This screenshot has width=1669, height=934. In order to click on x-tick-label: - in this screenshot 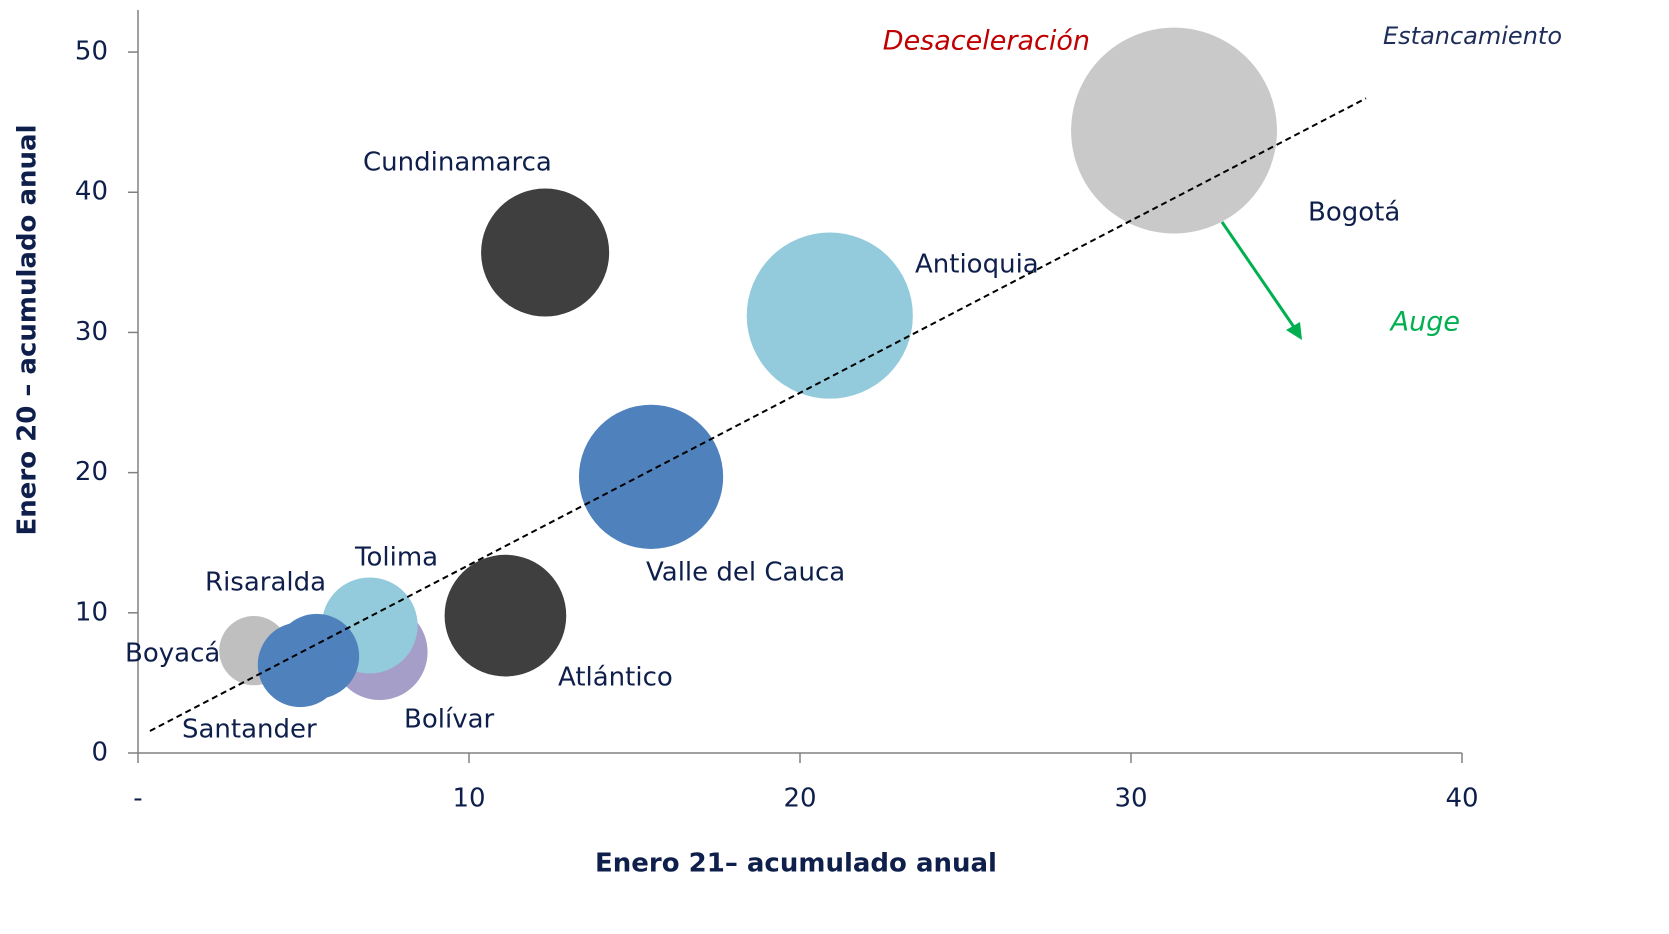, I will do `click(137, 799)`.